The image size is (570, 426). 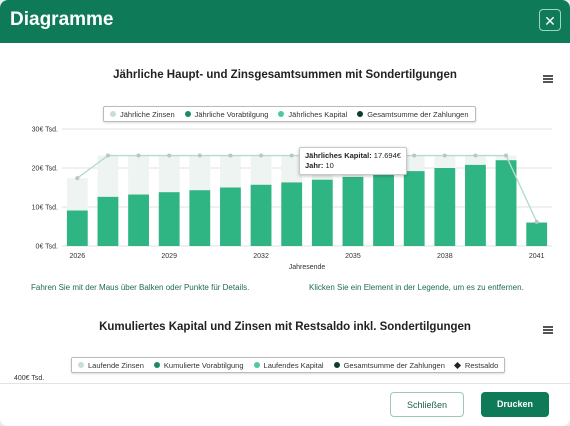 What do you see at coordinates (548, 330) in the screenshot?
I see `chart2-menu-icon` at bounding box center [548, 330].